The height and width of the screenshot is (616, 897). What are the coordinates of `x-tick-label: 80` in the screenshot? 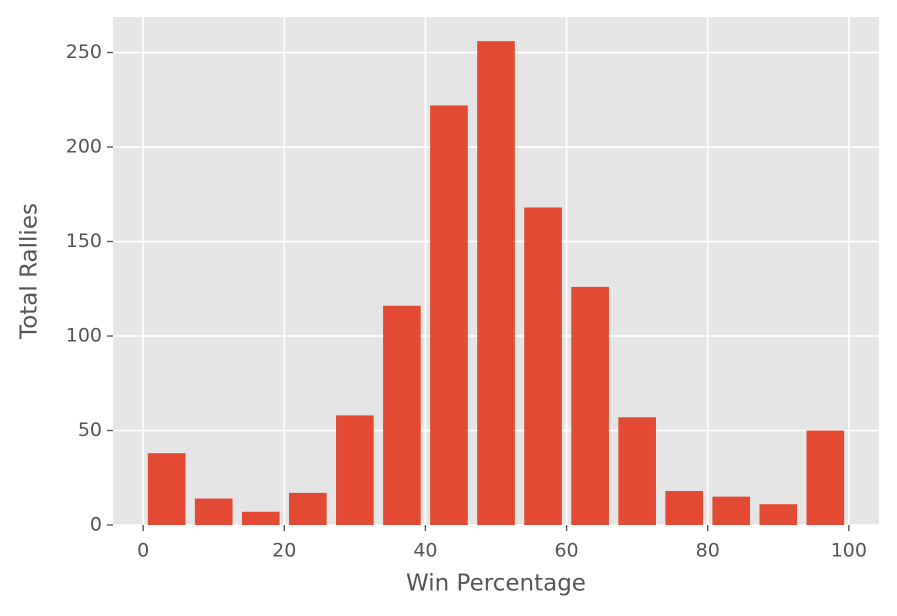 It's located at (708, 551).